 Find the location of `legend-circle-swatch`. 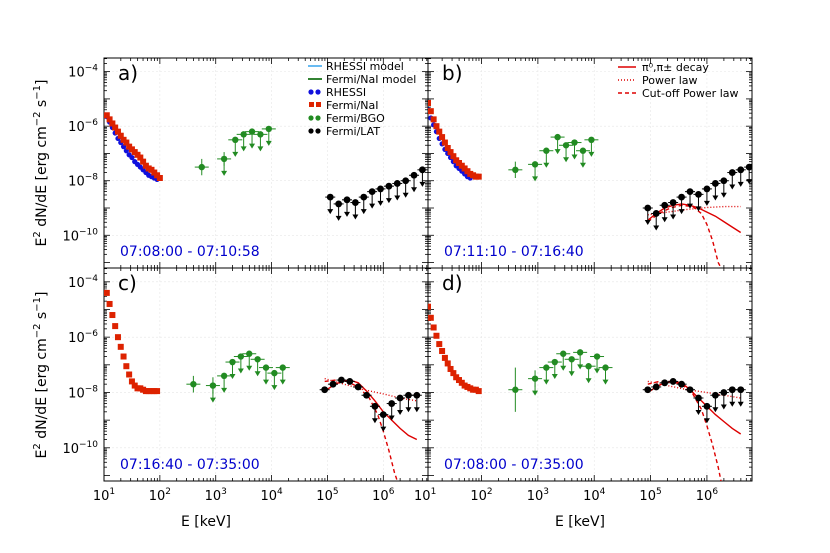

legend-circle-swatch is located at coordinates (318, 118).